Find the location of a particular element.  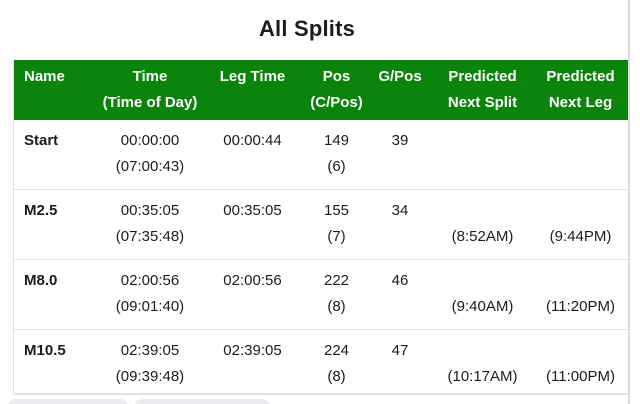

cell-name: M10.5 is located at coordinates (45, 350).